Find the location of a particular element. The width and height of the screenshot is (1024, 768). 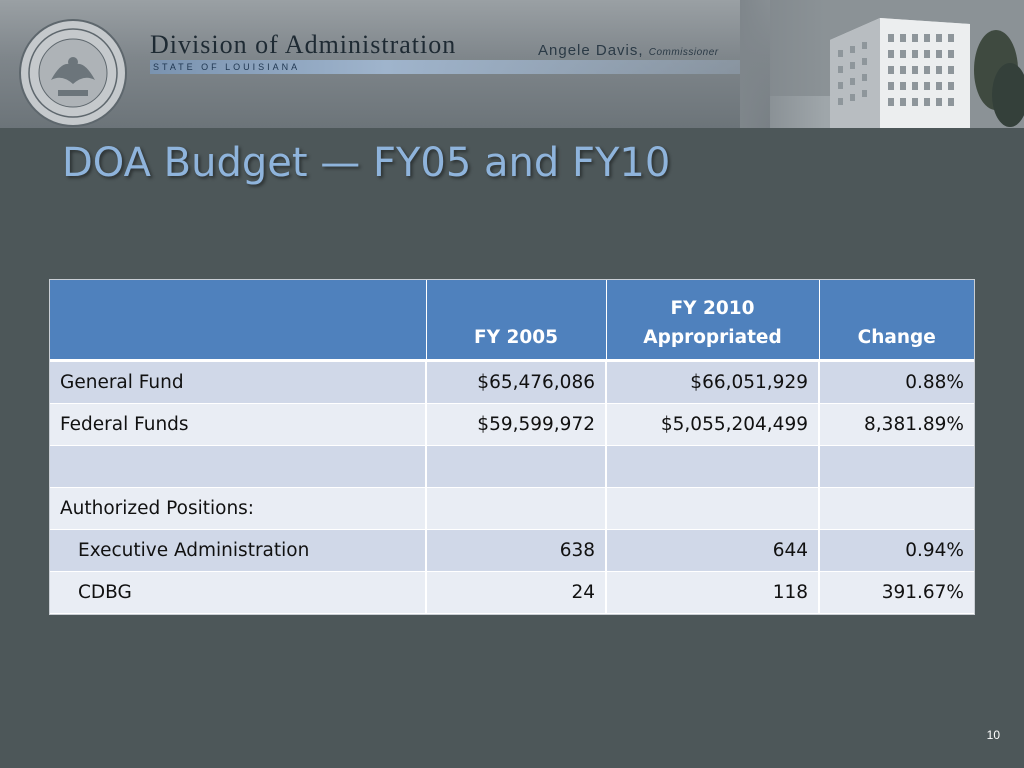

row-label: Federal Funds is located at coordinates (238, 424).